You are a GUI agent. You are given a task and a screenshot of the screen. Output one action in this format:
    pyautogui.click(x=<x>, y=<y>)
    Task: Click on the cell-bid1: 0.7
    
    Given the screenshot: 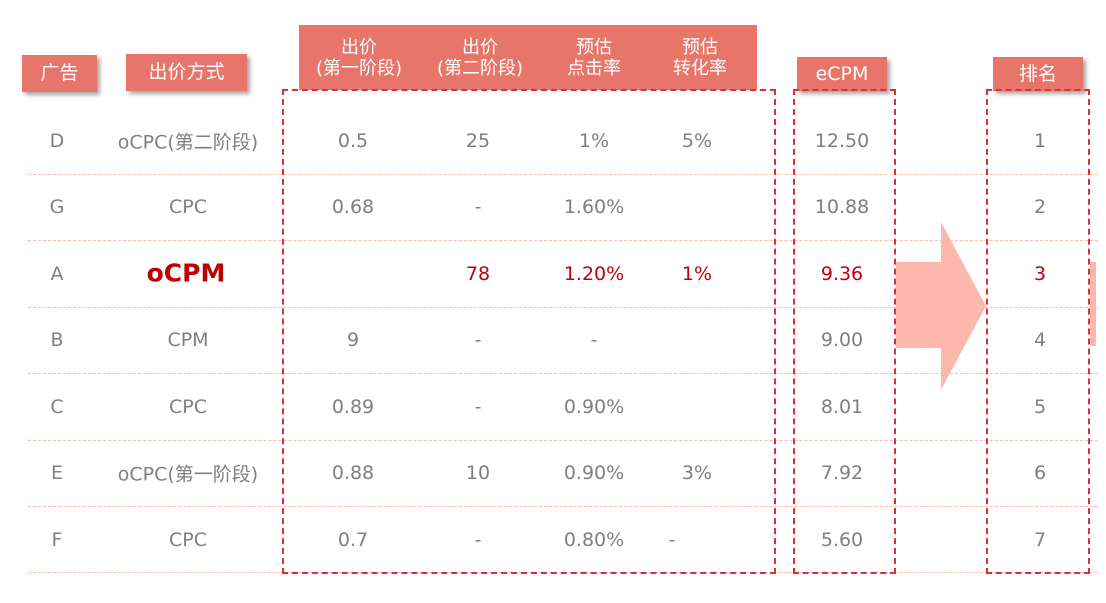 What is the action you would take?
    pyautogui.click(x=353, y=540)
    